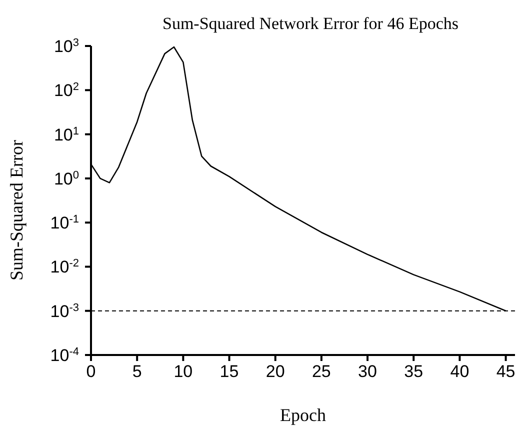  I want to click on y-tick-label: 10$^{-4}$, so click(64, 355).